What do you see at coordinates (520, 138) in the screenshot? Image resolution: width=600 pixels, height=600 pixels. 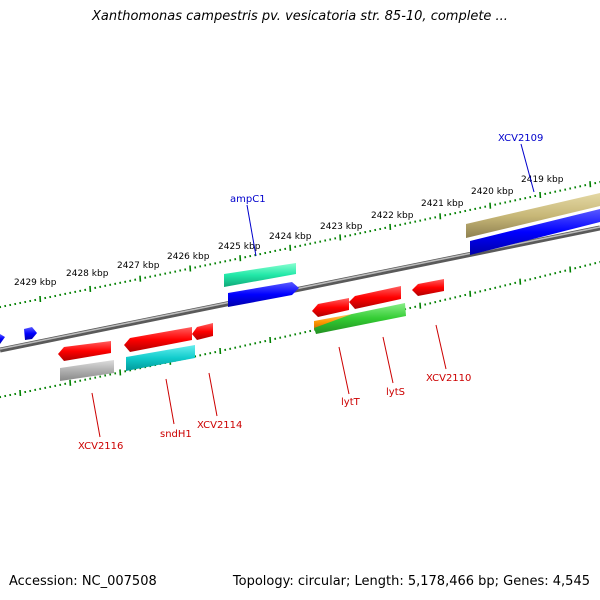 I see `gene-label-XCV2109: XCV2109` at bounding box center [520, 138].